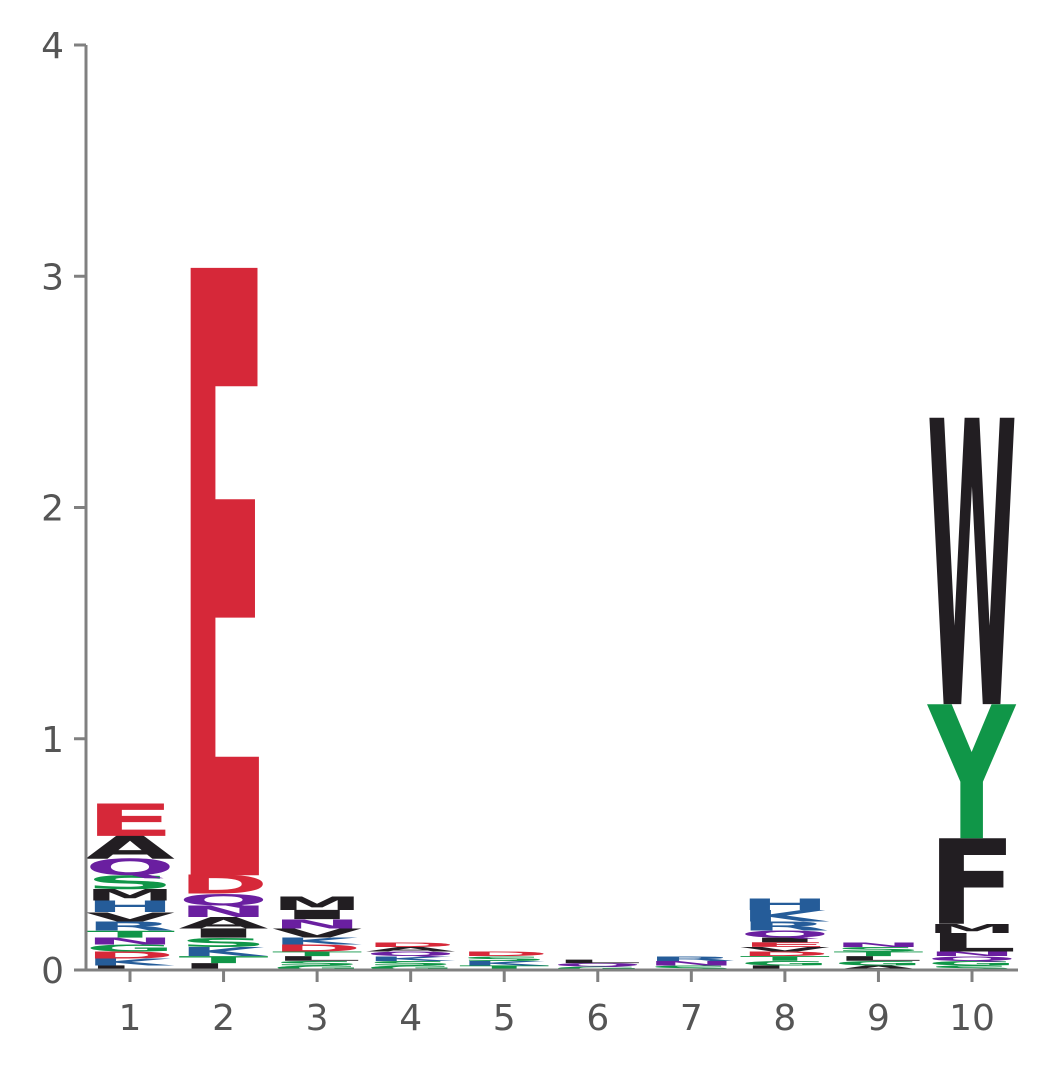 This screenshot has height=1071, width=1045. I want to click on logo-letter-pos7-N: N, so click(691, 962).